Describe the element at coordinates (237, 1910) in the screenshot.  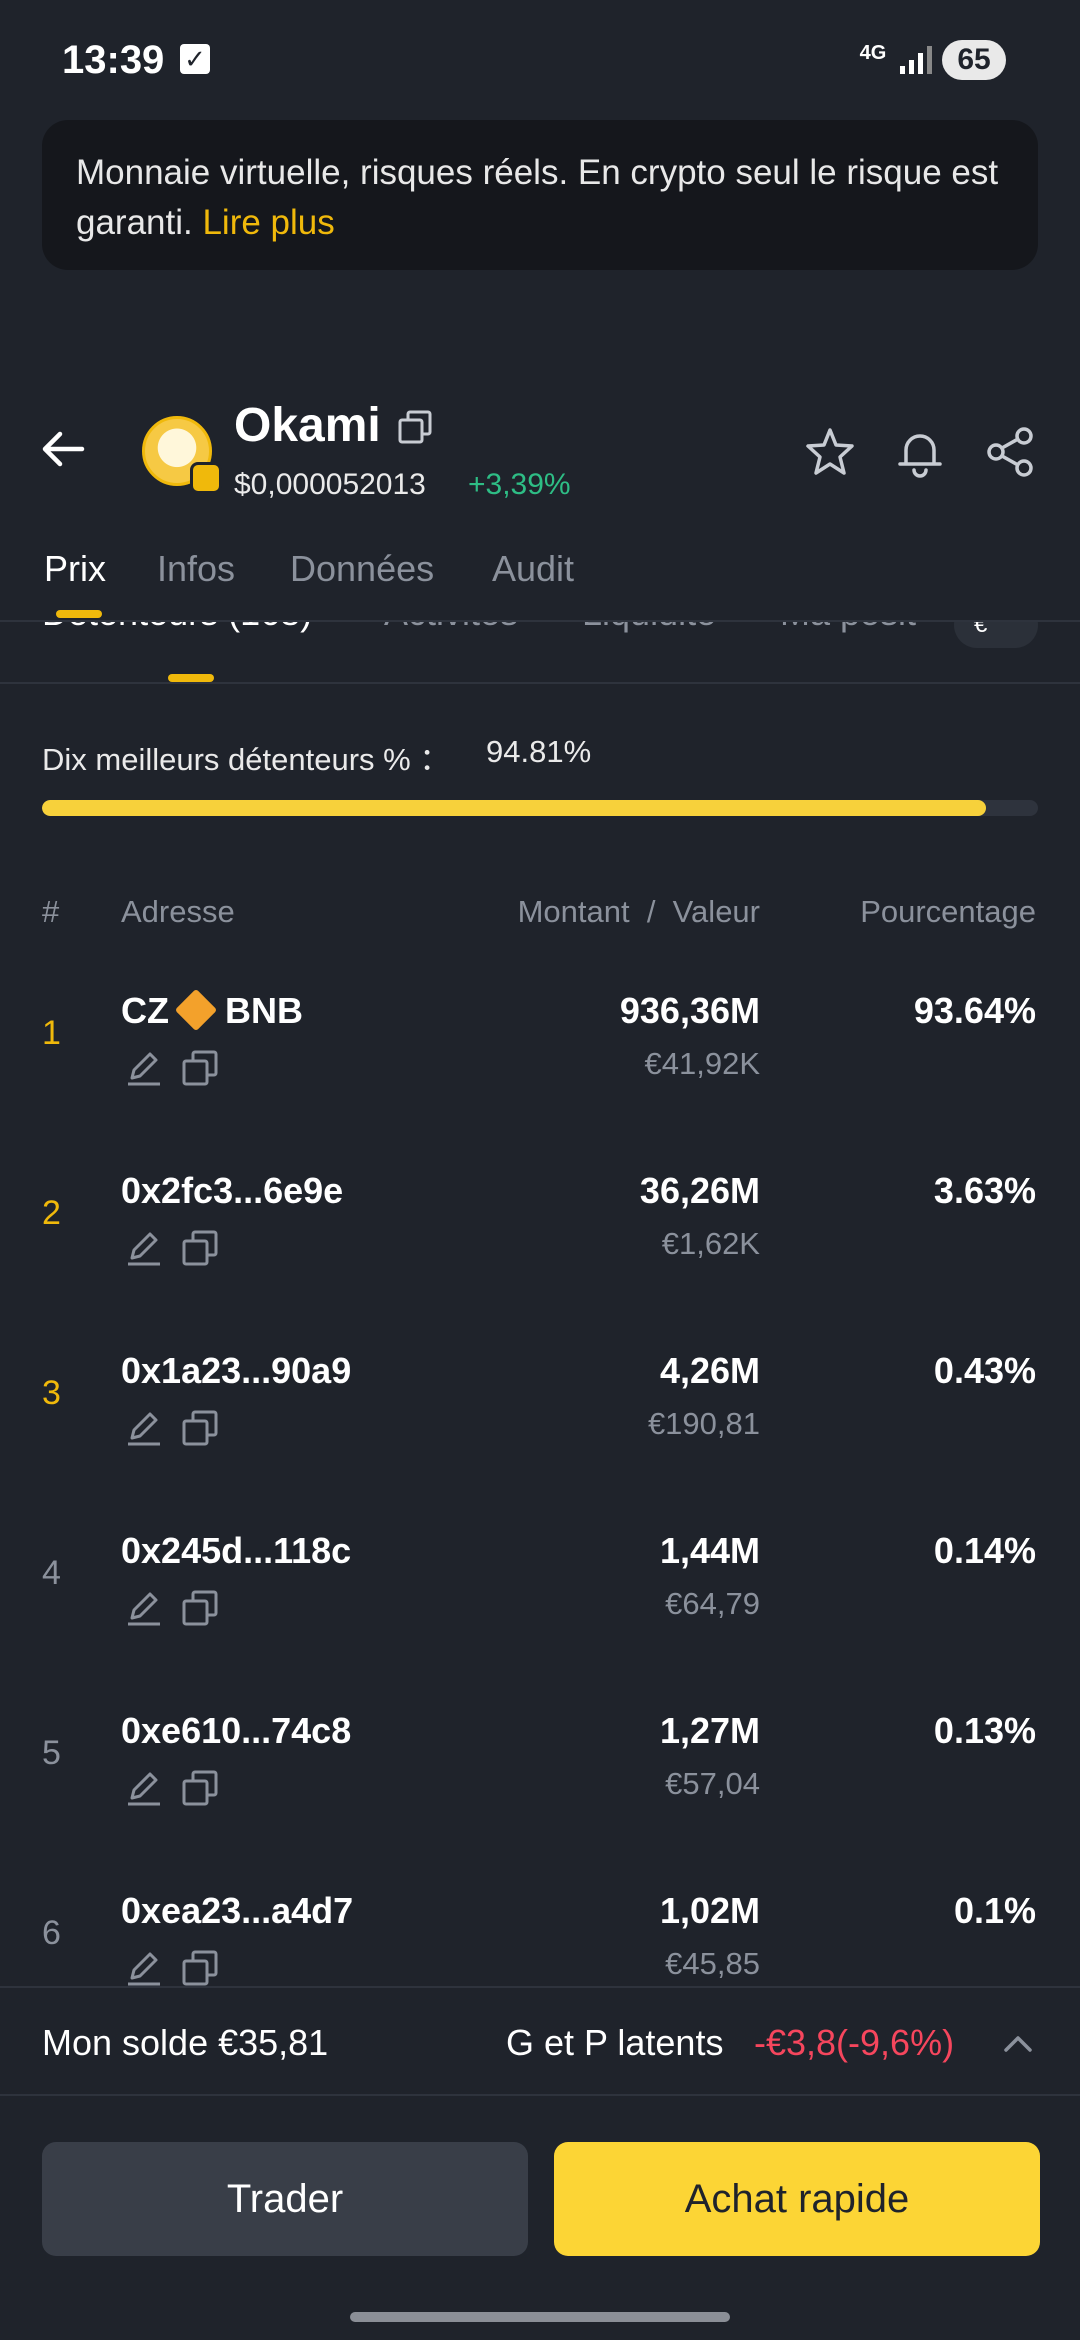
I see `row-address: 0xea23...a4d7` at that location.